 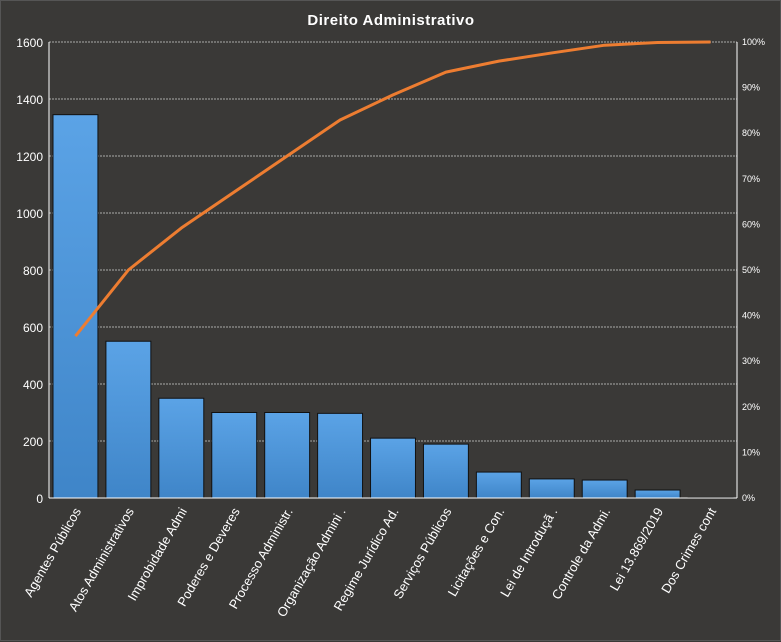 What do you see at coordinates (29, 43) in the screenshot?
I see `y-tick-label: 1600` at bounding box center [29, 43].